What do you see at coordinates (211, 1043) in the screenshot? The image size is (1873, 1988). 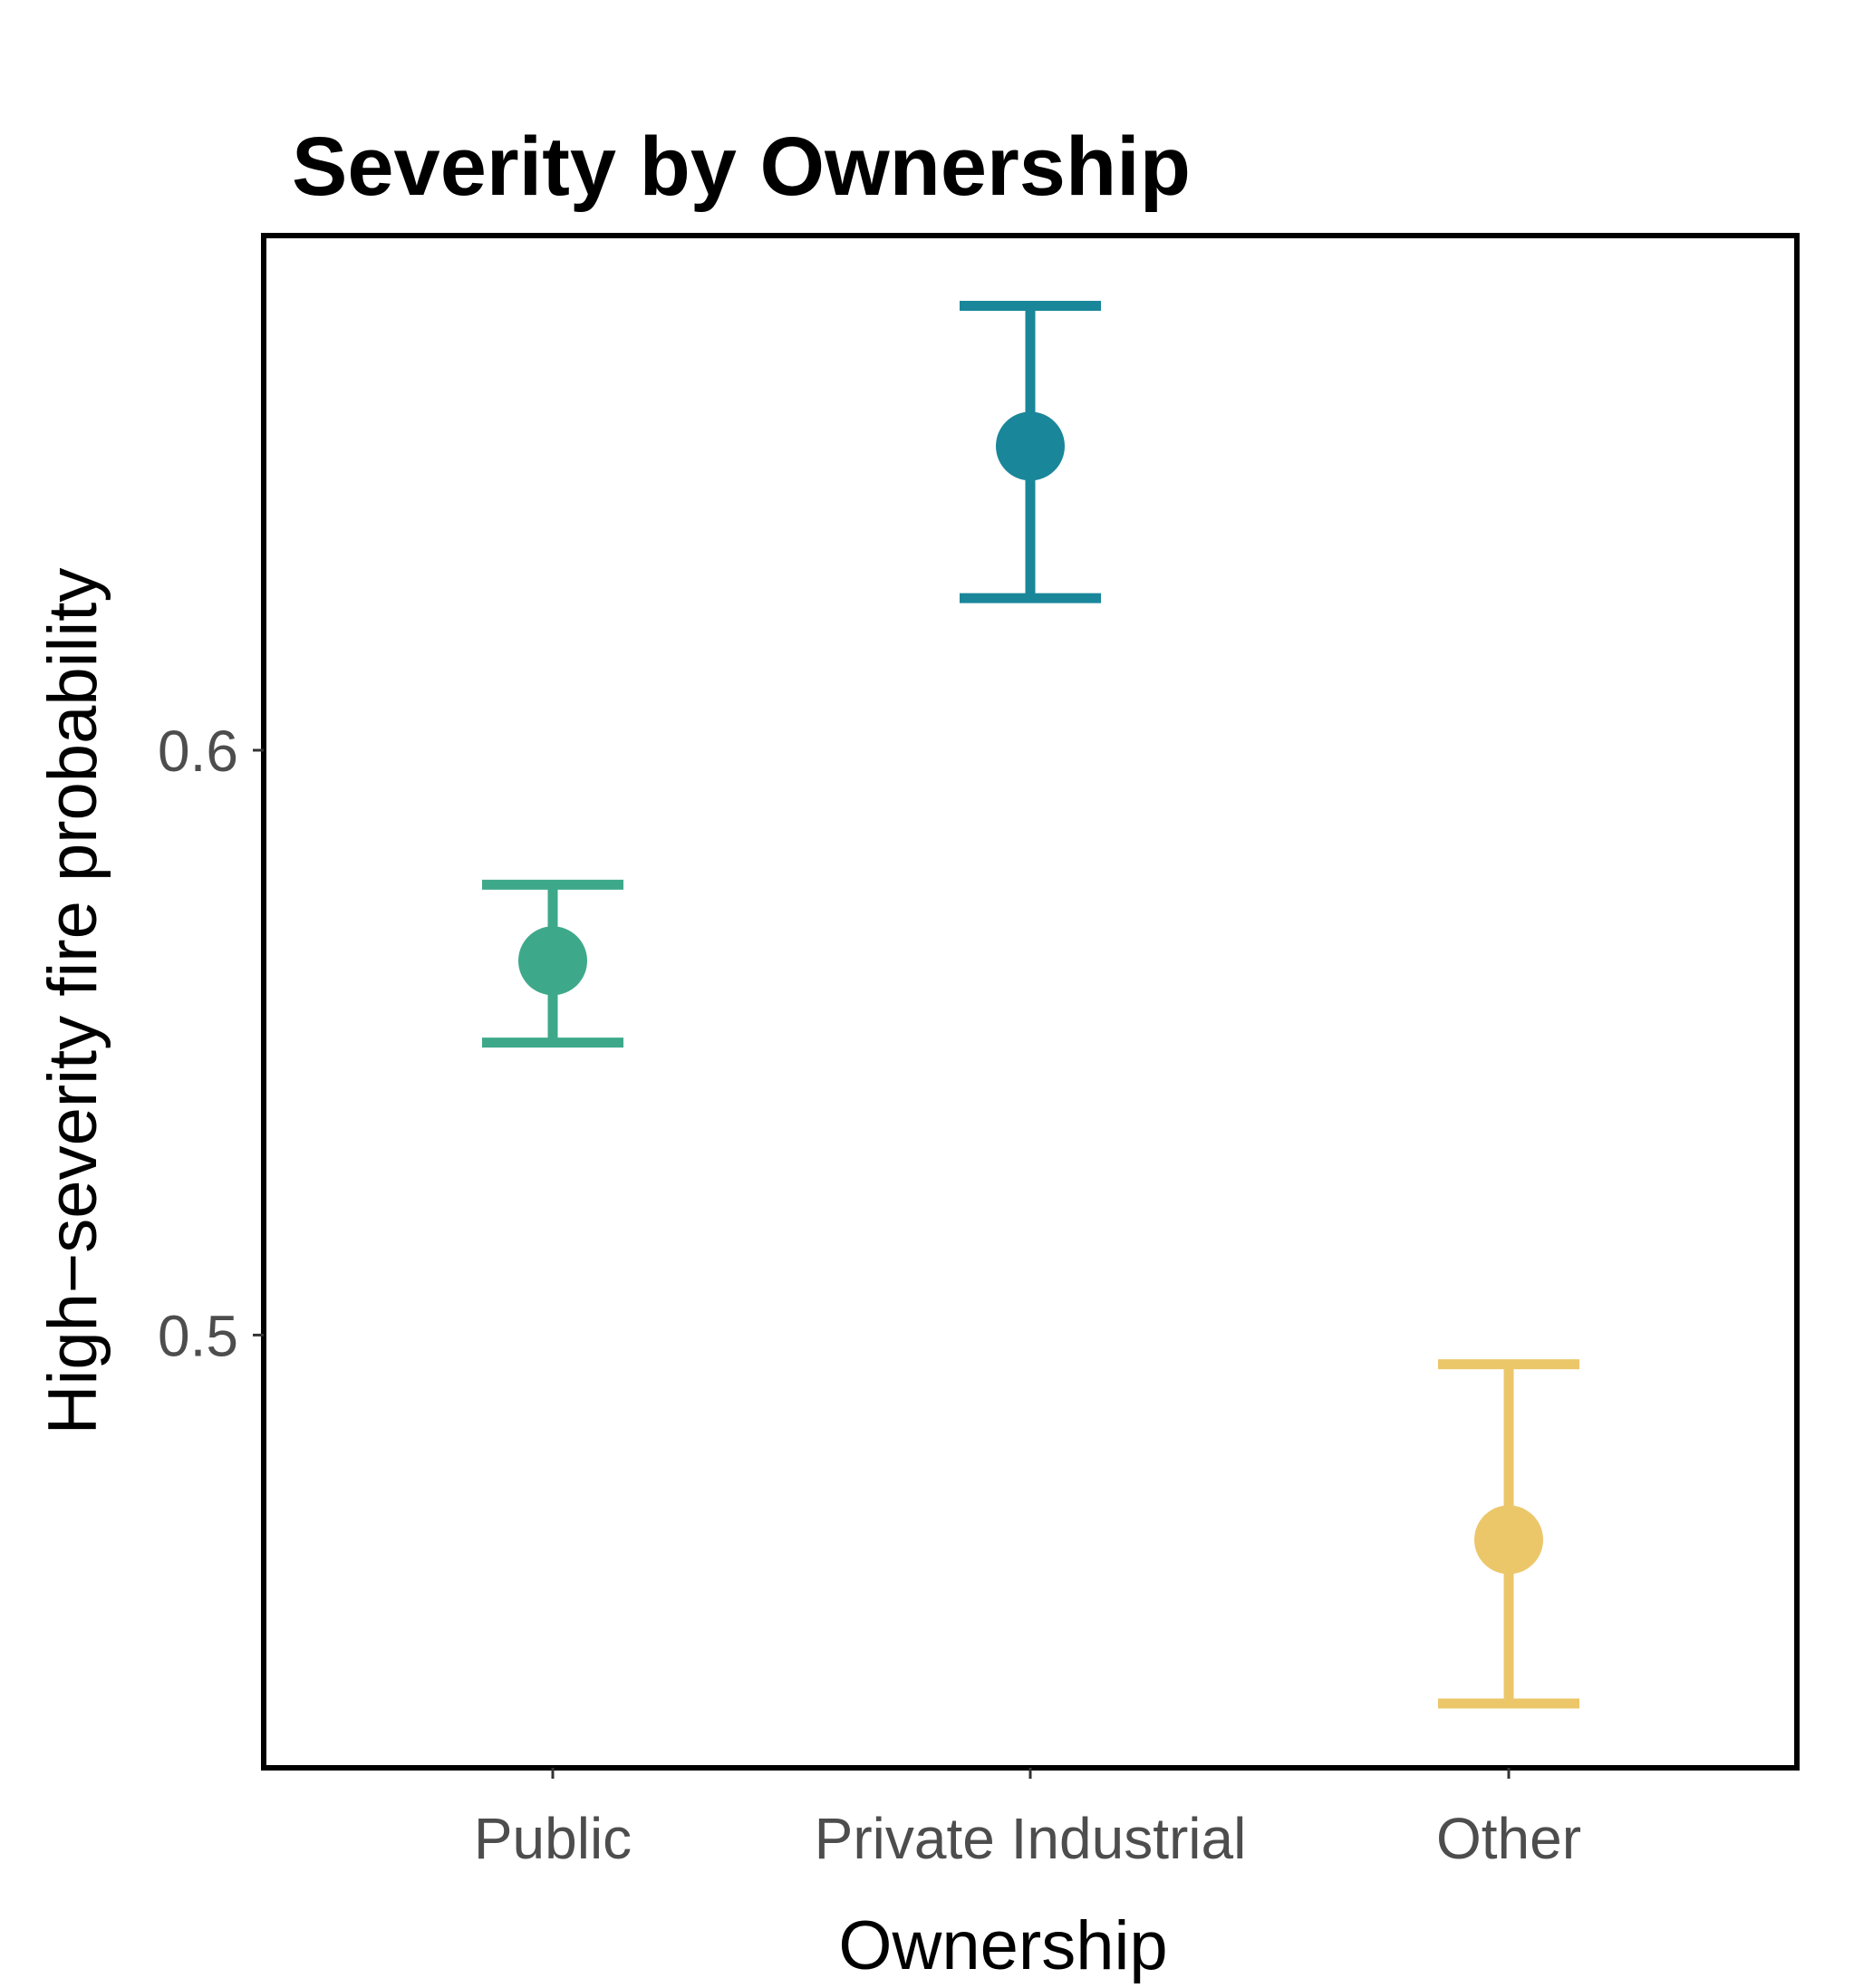 I see `y-axis: 0.5 0.6` at bounding box center [211, 1043].